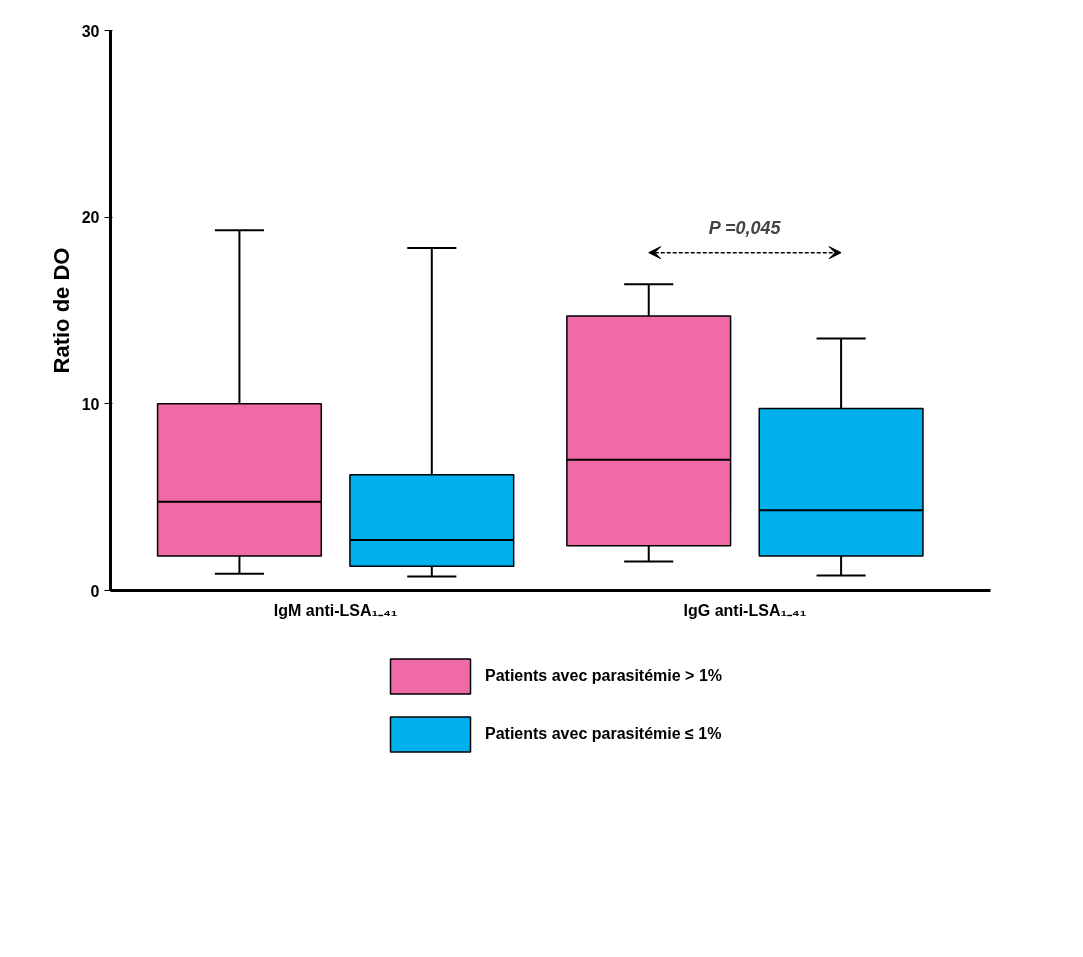 This screenshot has width=1083, height=957. I want to click on y-tick-label: 10, so click(90, 404).